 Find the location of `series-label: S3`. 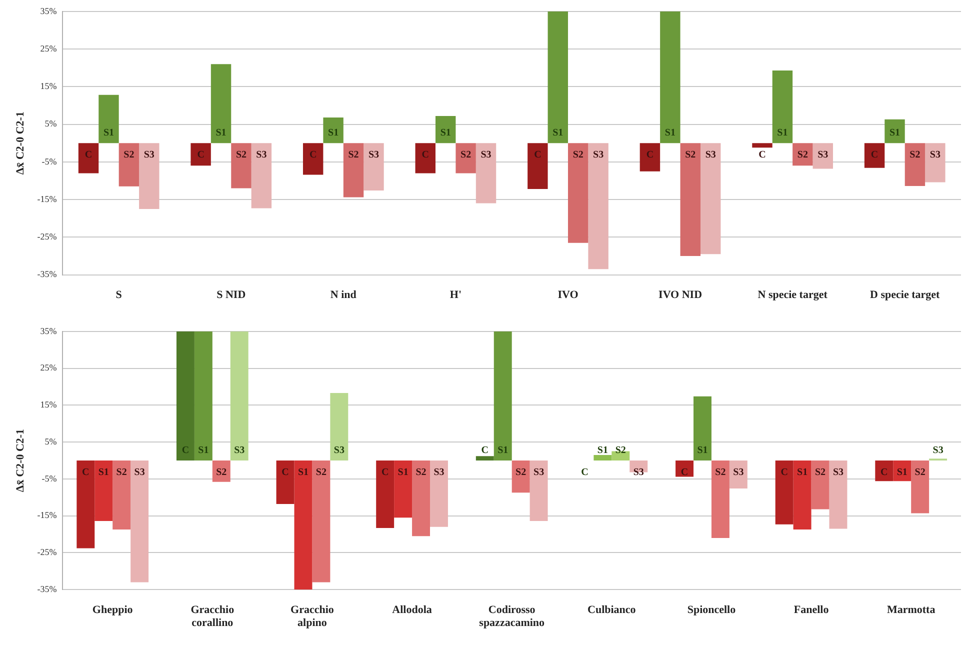

series-label: S3 is located at coordinates (935, 155).